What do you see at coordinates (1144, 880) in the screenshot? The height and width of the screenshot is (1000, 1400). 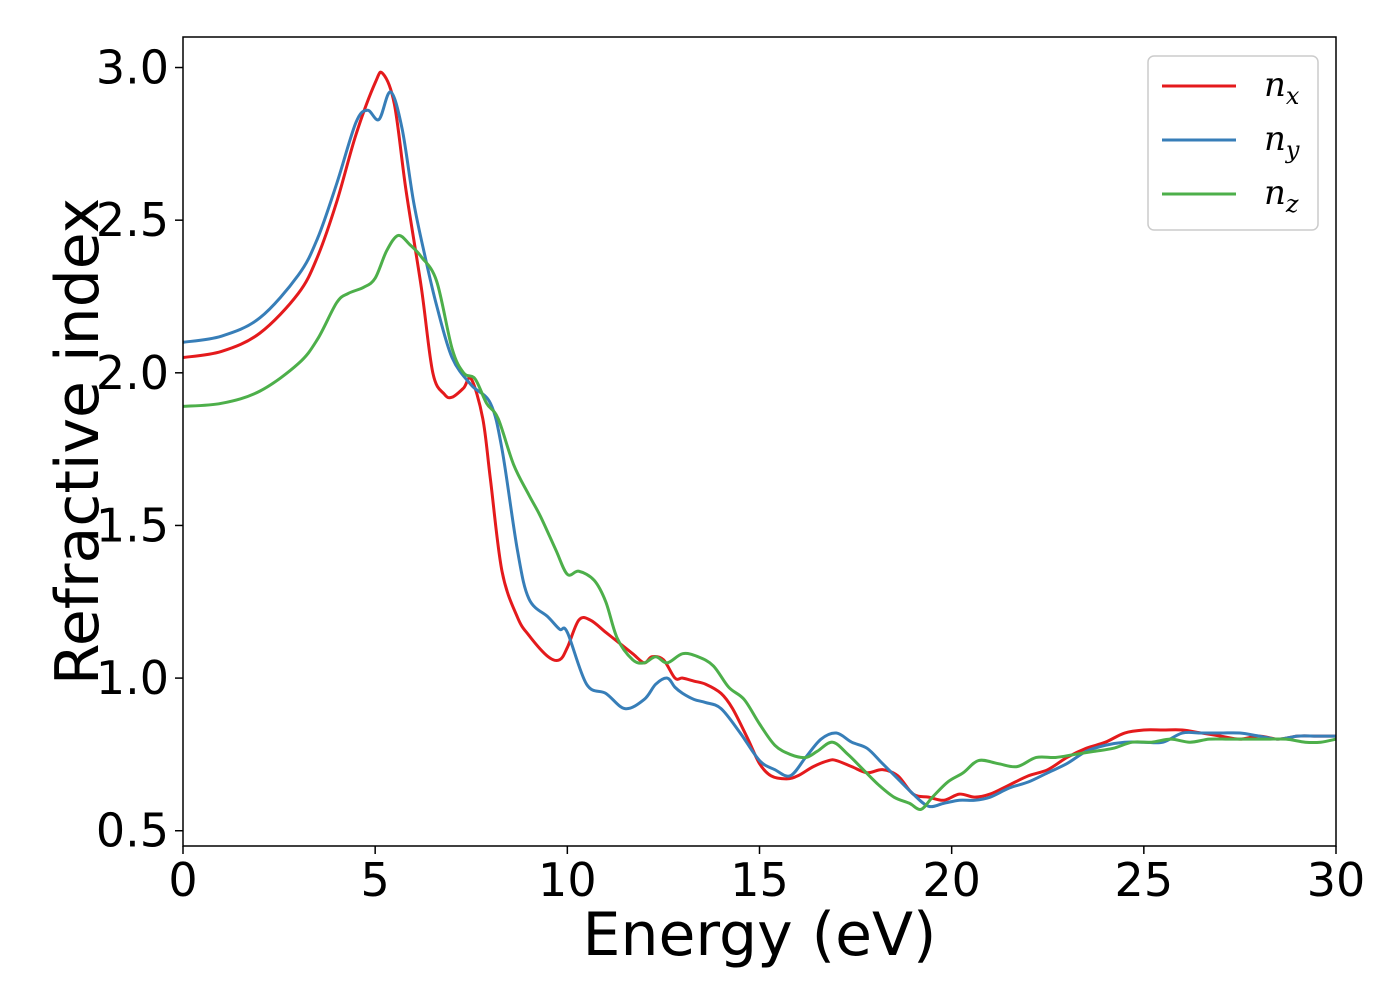 I see `x-tick-label: 25` at bounding box center [1144, 880].